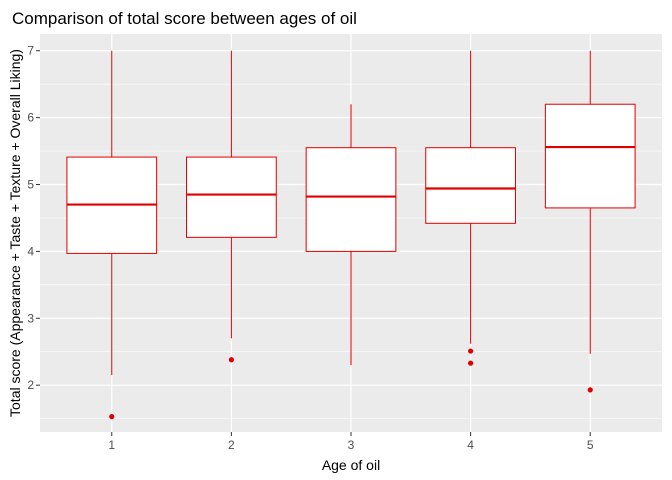 The image size is (672, 480). What do you see at coordinates (30, 51) in the screenshot?
I see `y-tick-label: 7` at bounding box center [30, 51].